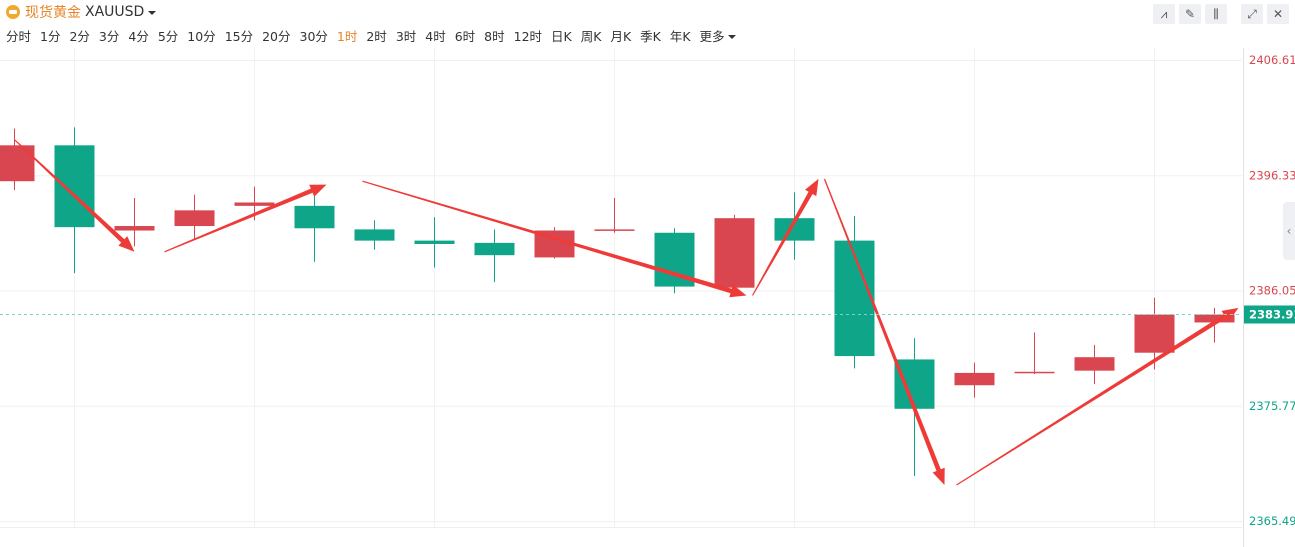 The image size is (1295, 547). I want to click on period-tab: 季K, so click(650, 35).